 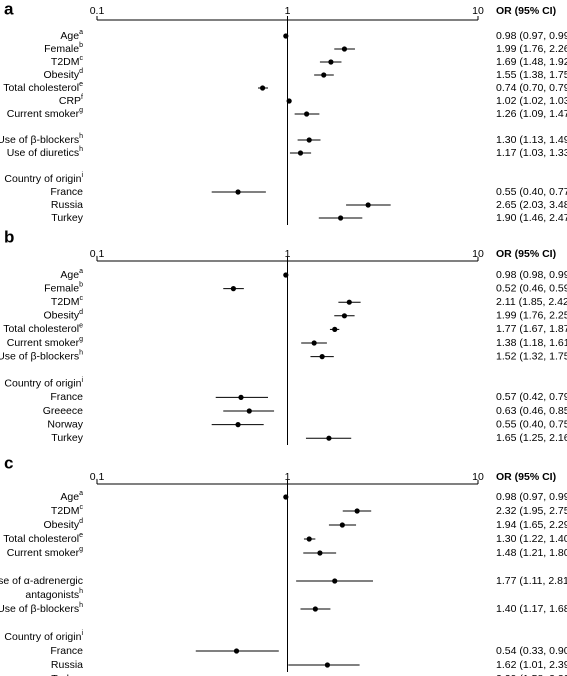 I want to click on row-label: Use of diureticsh, so click(x=45, y=152).